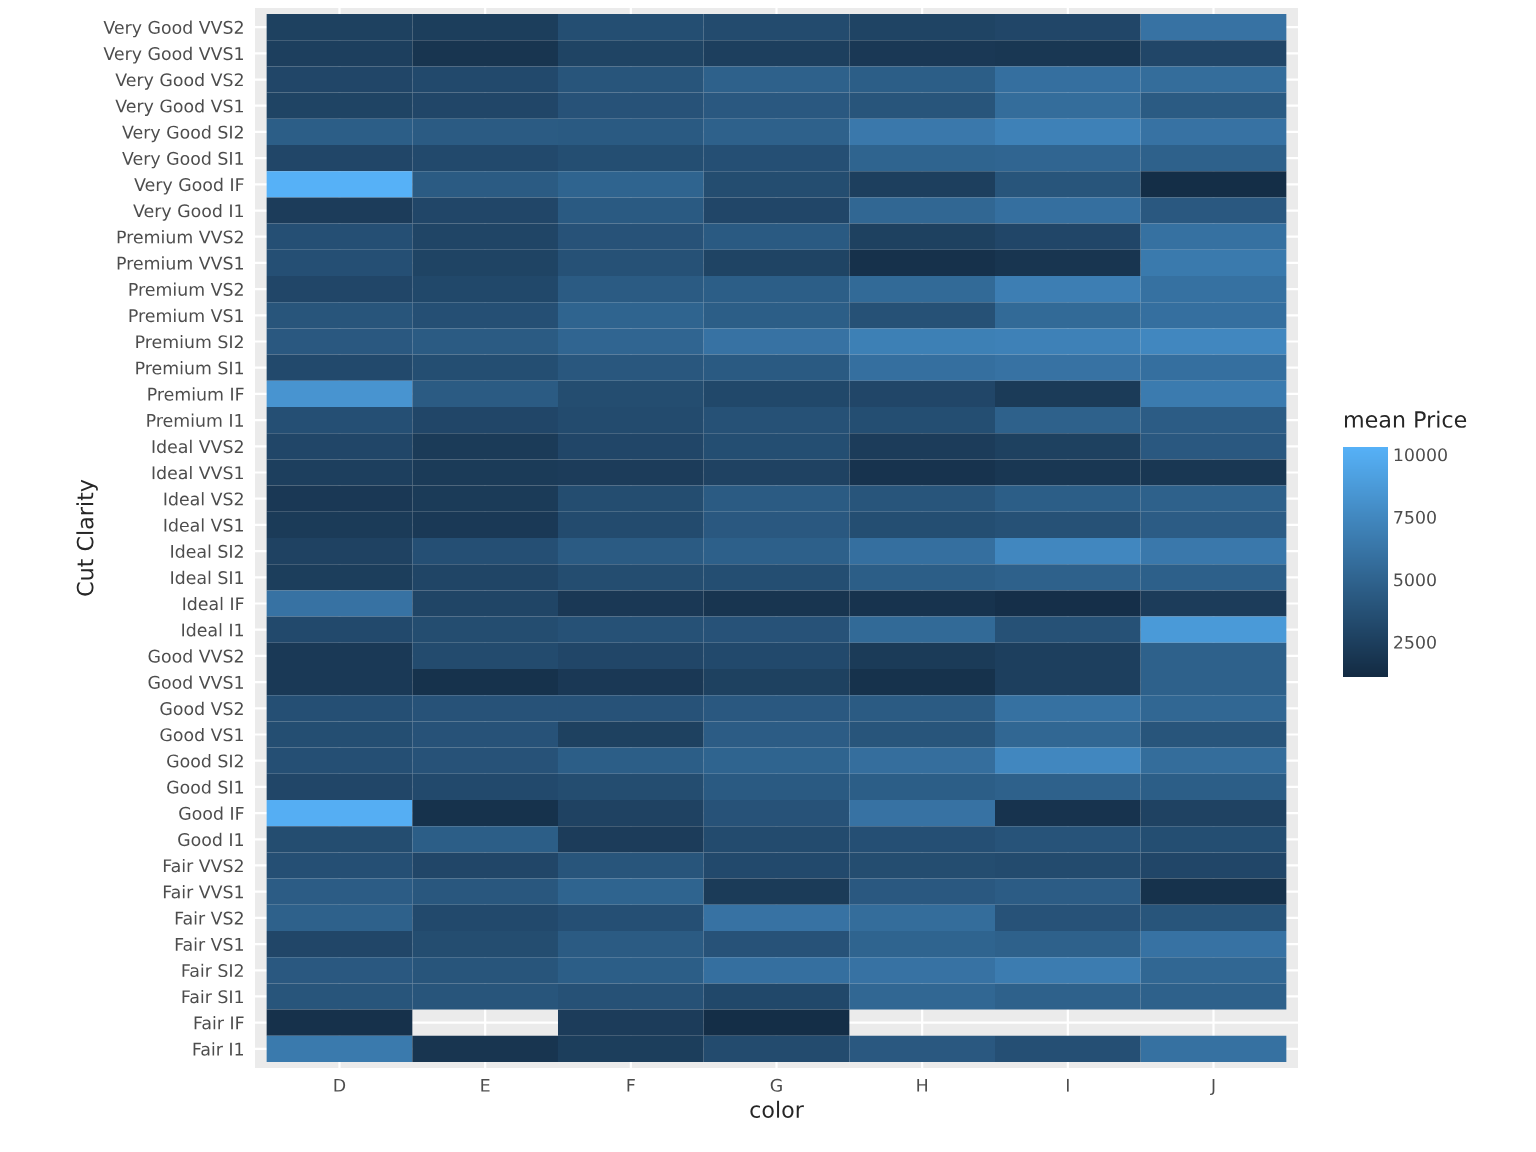 The height and width of the screenshot is (1152, 1536). What do you see at coordinates (182, 160) in the screenshot?
I see `y-tick-label: Very Good SI1` at bounding box center [182, 160].